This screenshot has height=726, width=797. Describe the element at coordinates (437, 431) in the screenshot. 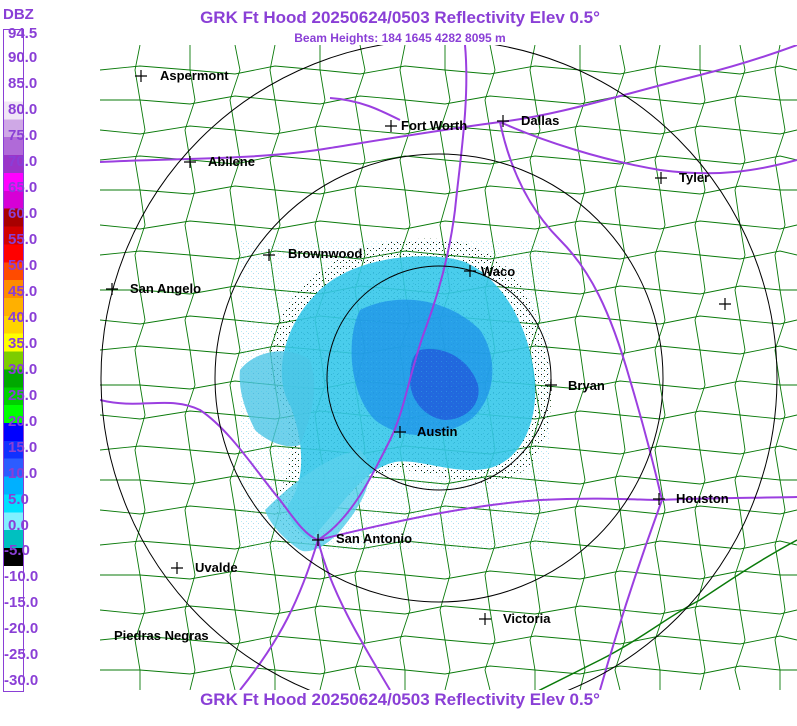

I see `city-label: Austin` at that location.